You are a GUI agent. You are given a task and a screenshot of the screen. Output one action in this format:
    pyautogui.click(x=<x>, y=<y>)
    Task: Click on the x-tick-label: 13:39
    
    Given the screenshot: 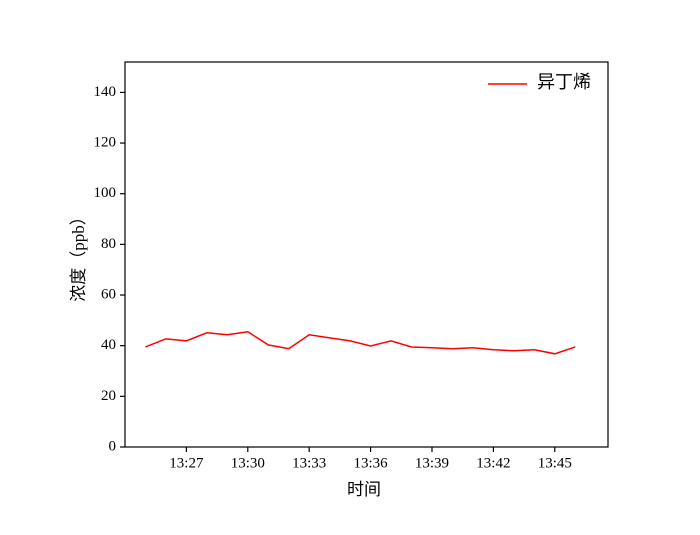 What is the action you would take?
    pyautogui.click(x=432, y=463)
    